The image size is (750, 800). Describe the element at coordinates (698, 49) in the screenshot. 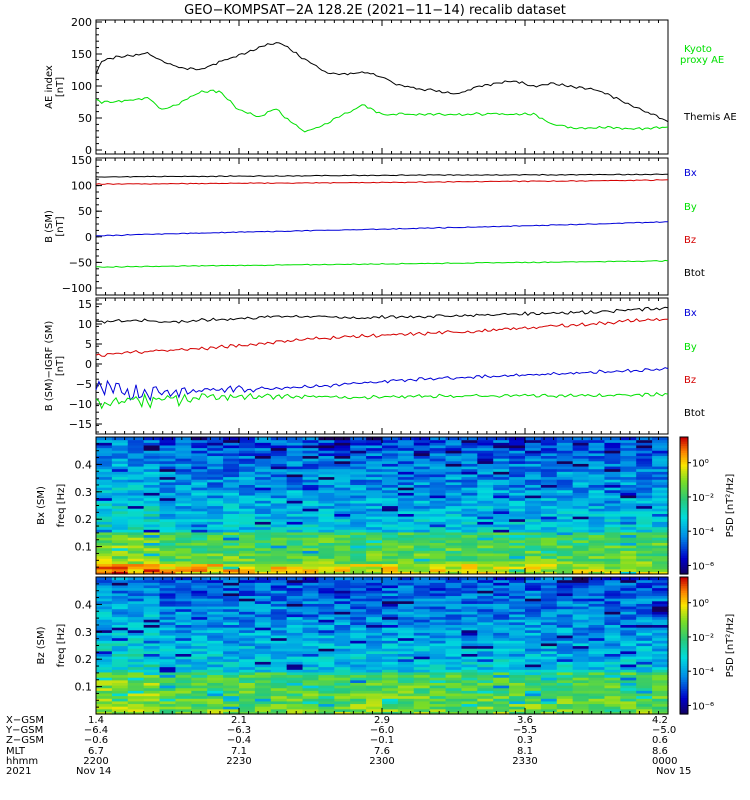

I see `legend-label: Kyoto` at that location.